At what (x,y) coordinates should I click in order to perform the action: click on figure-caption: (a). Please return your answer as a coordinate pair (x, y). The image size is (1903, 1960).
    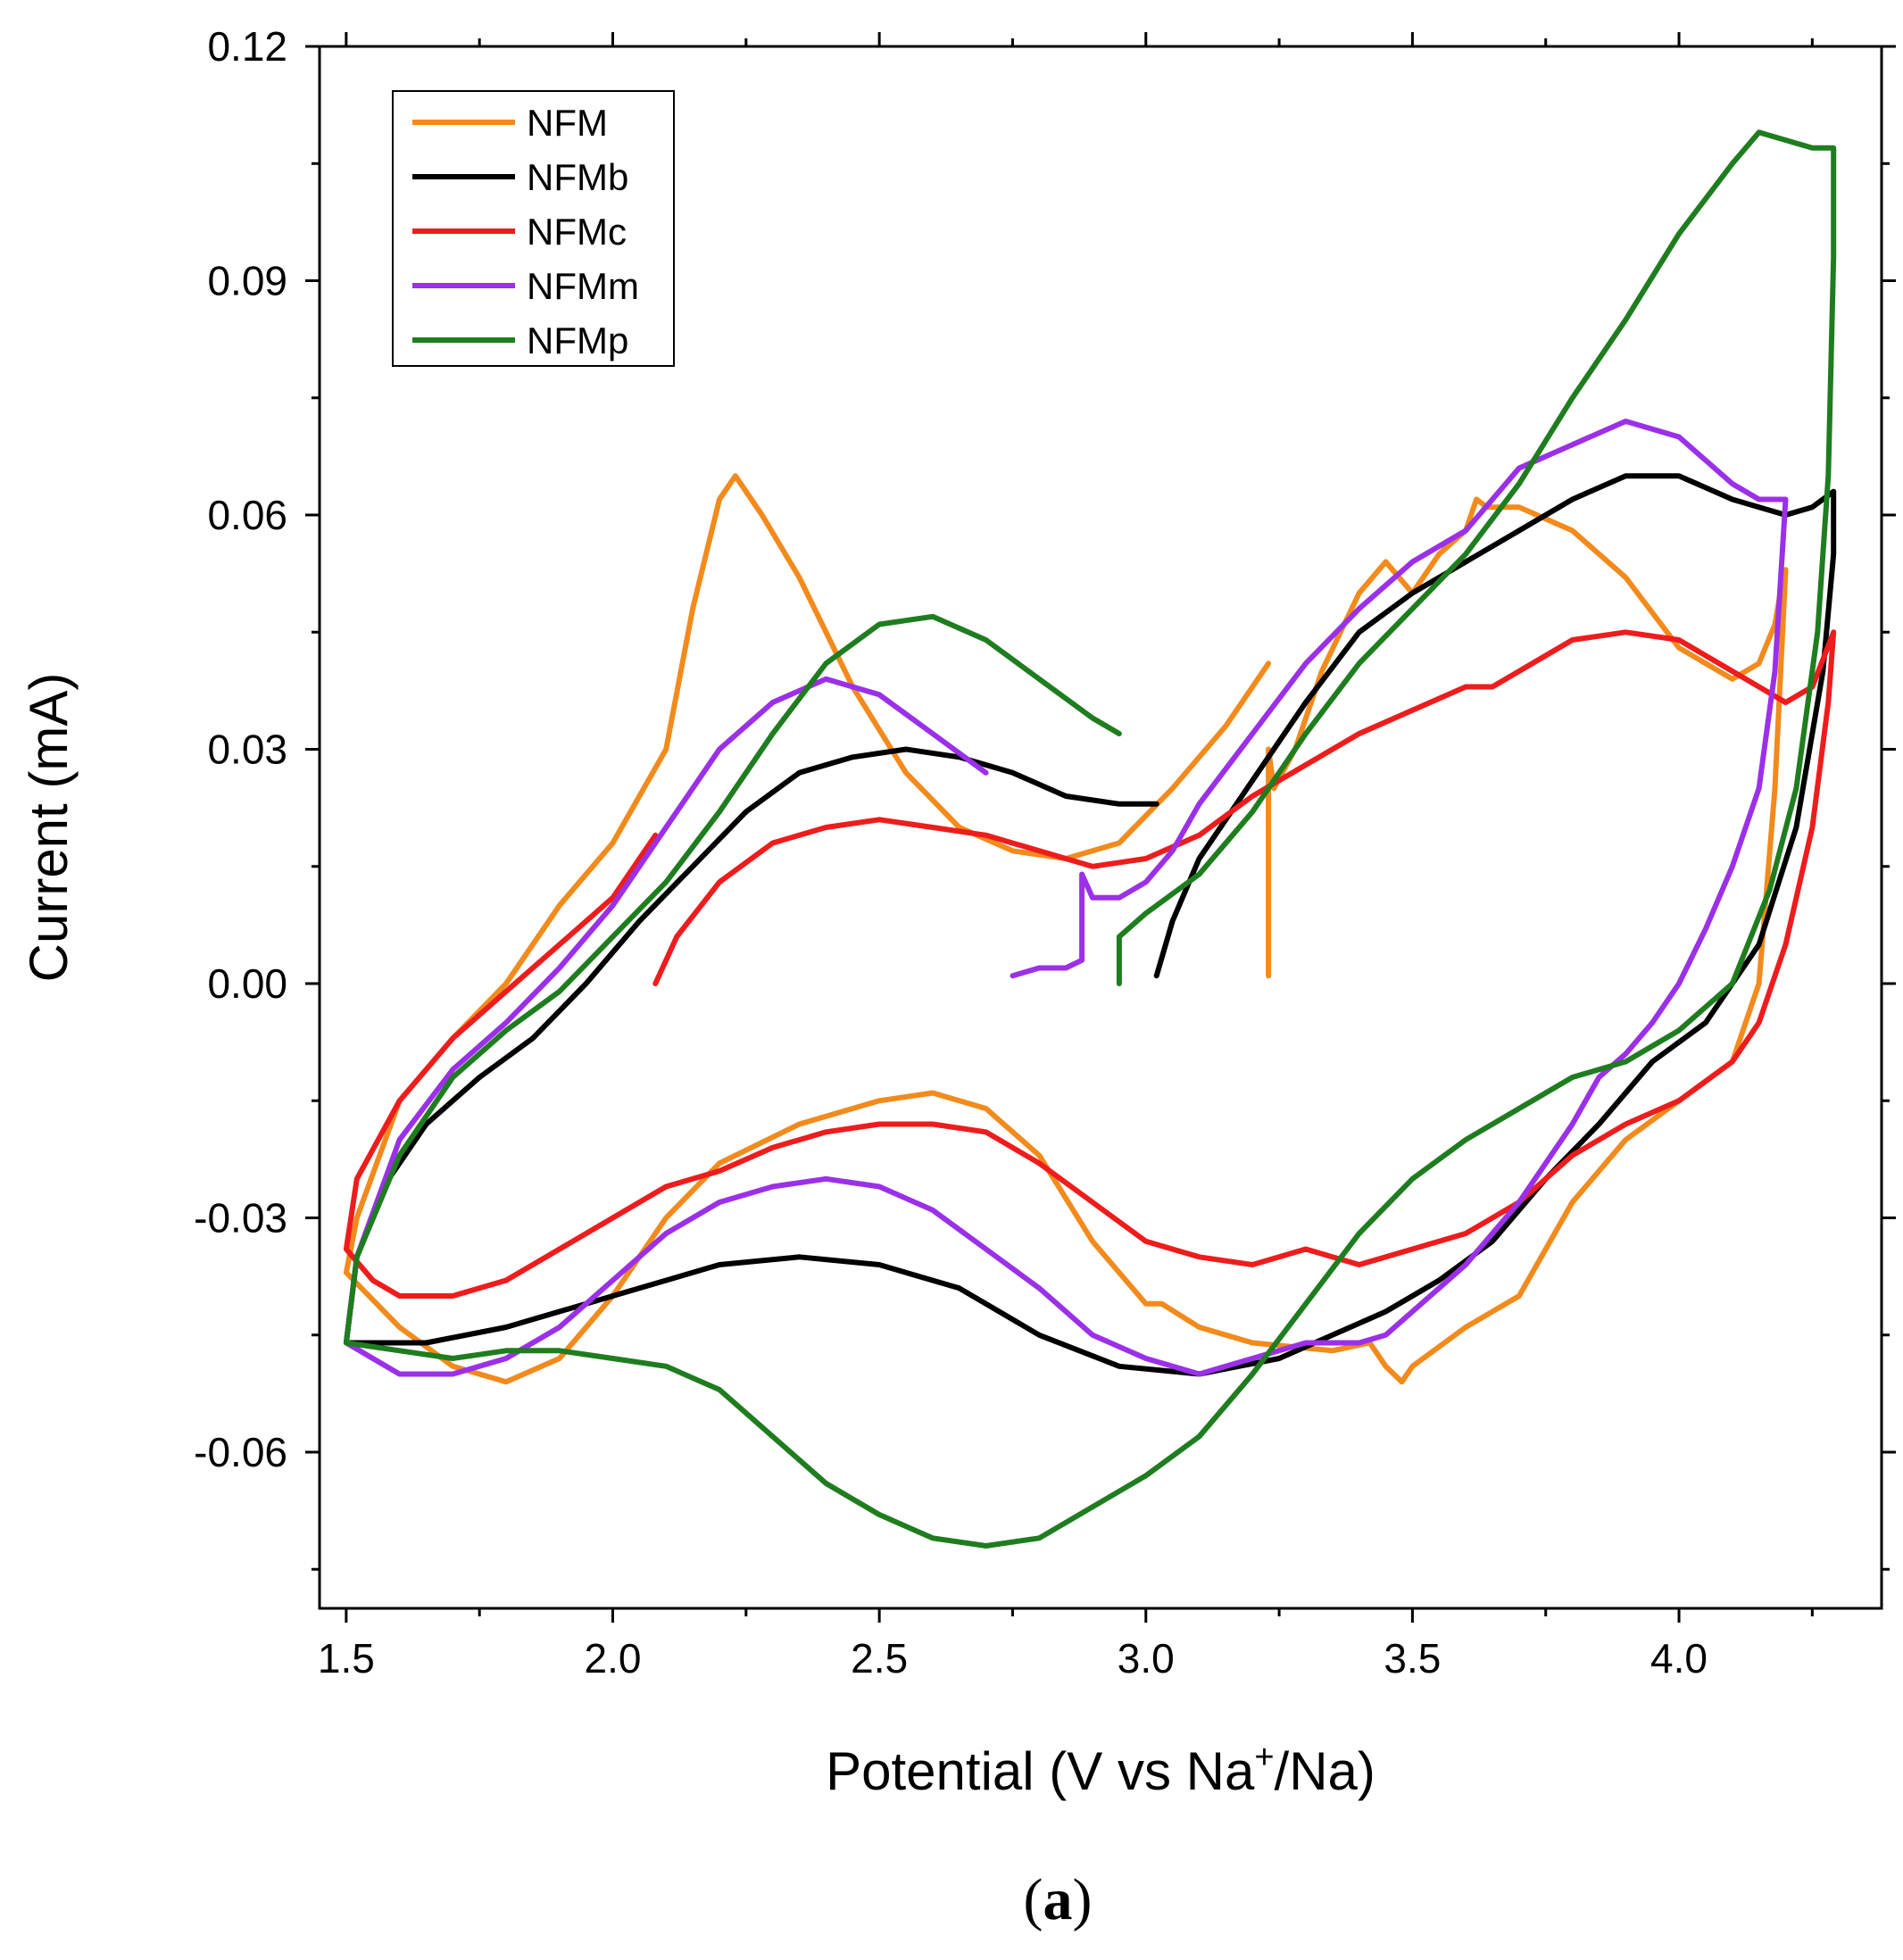
    Looking at the image, I should click on (1058, 1899).